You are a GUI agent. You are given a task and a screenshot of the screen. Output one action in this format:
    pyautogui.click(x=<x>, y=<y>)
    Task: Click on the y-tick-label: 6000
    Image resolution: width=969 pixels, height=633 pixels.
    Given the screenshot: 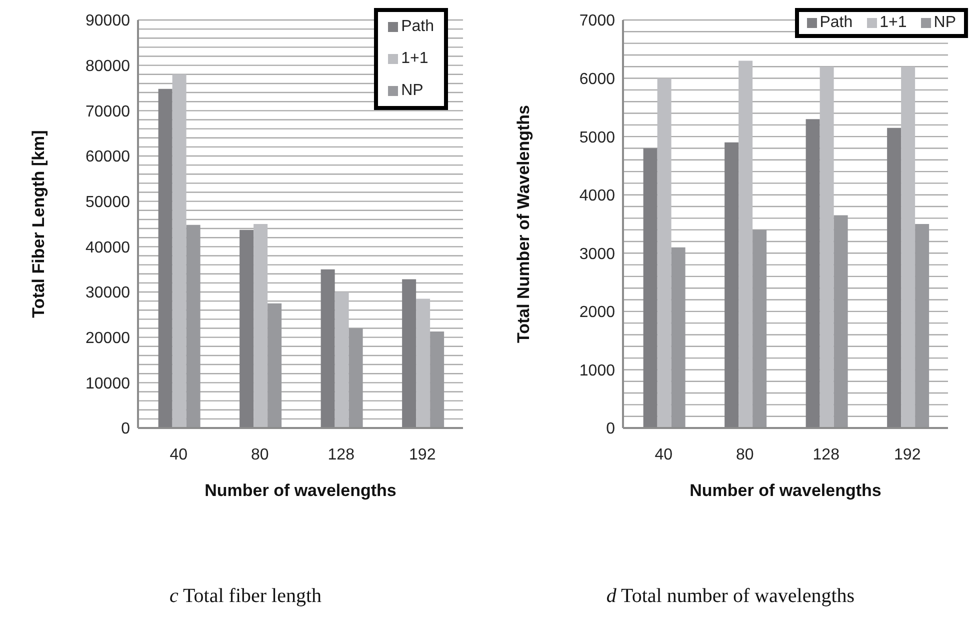 What is the action you would take?
    pyautogui.click(x=597, y=79)
    